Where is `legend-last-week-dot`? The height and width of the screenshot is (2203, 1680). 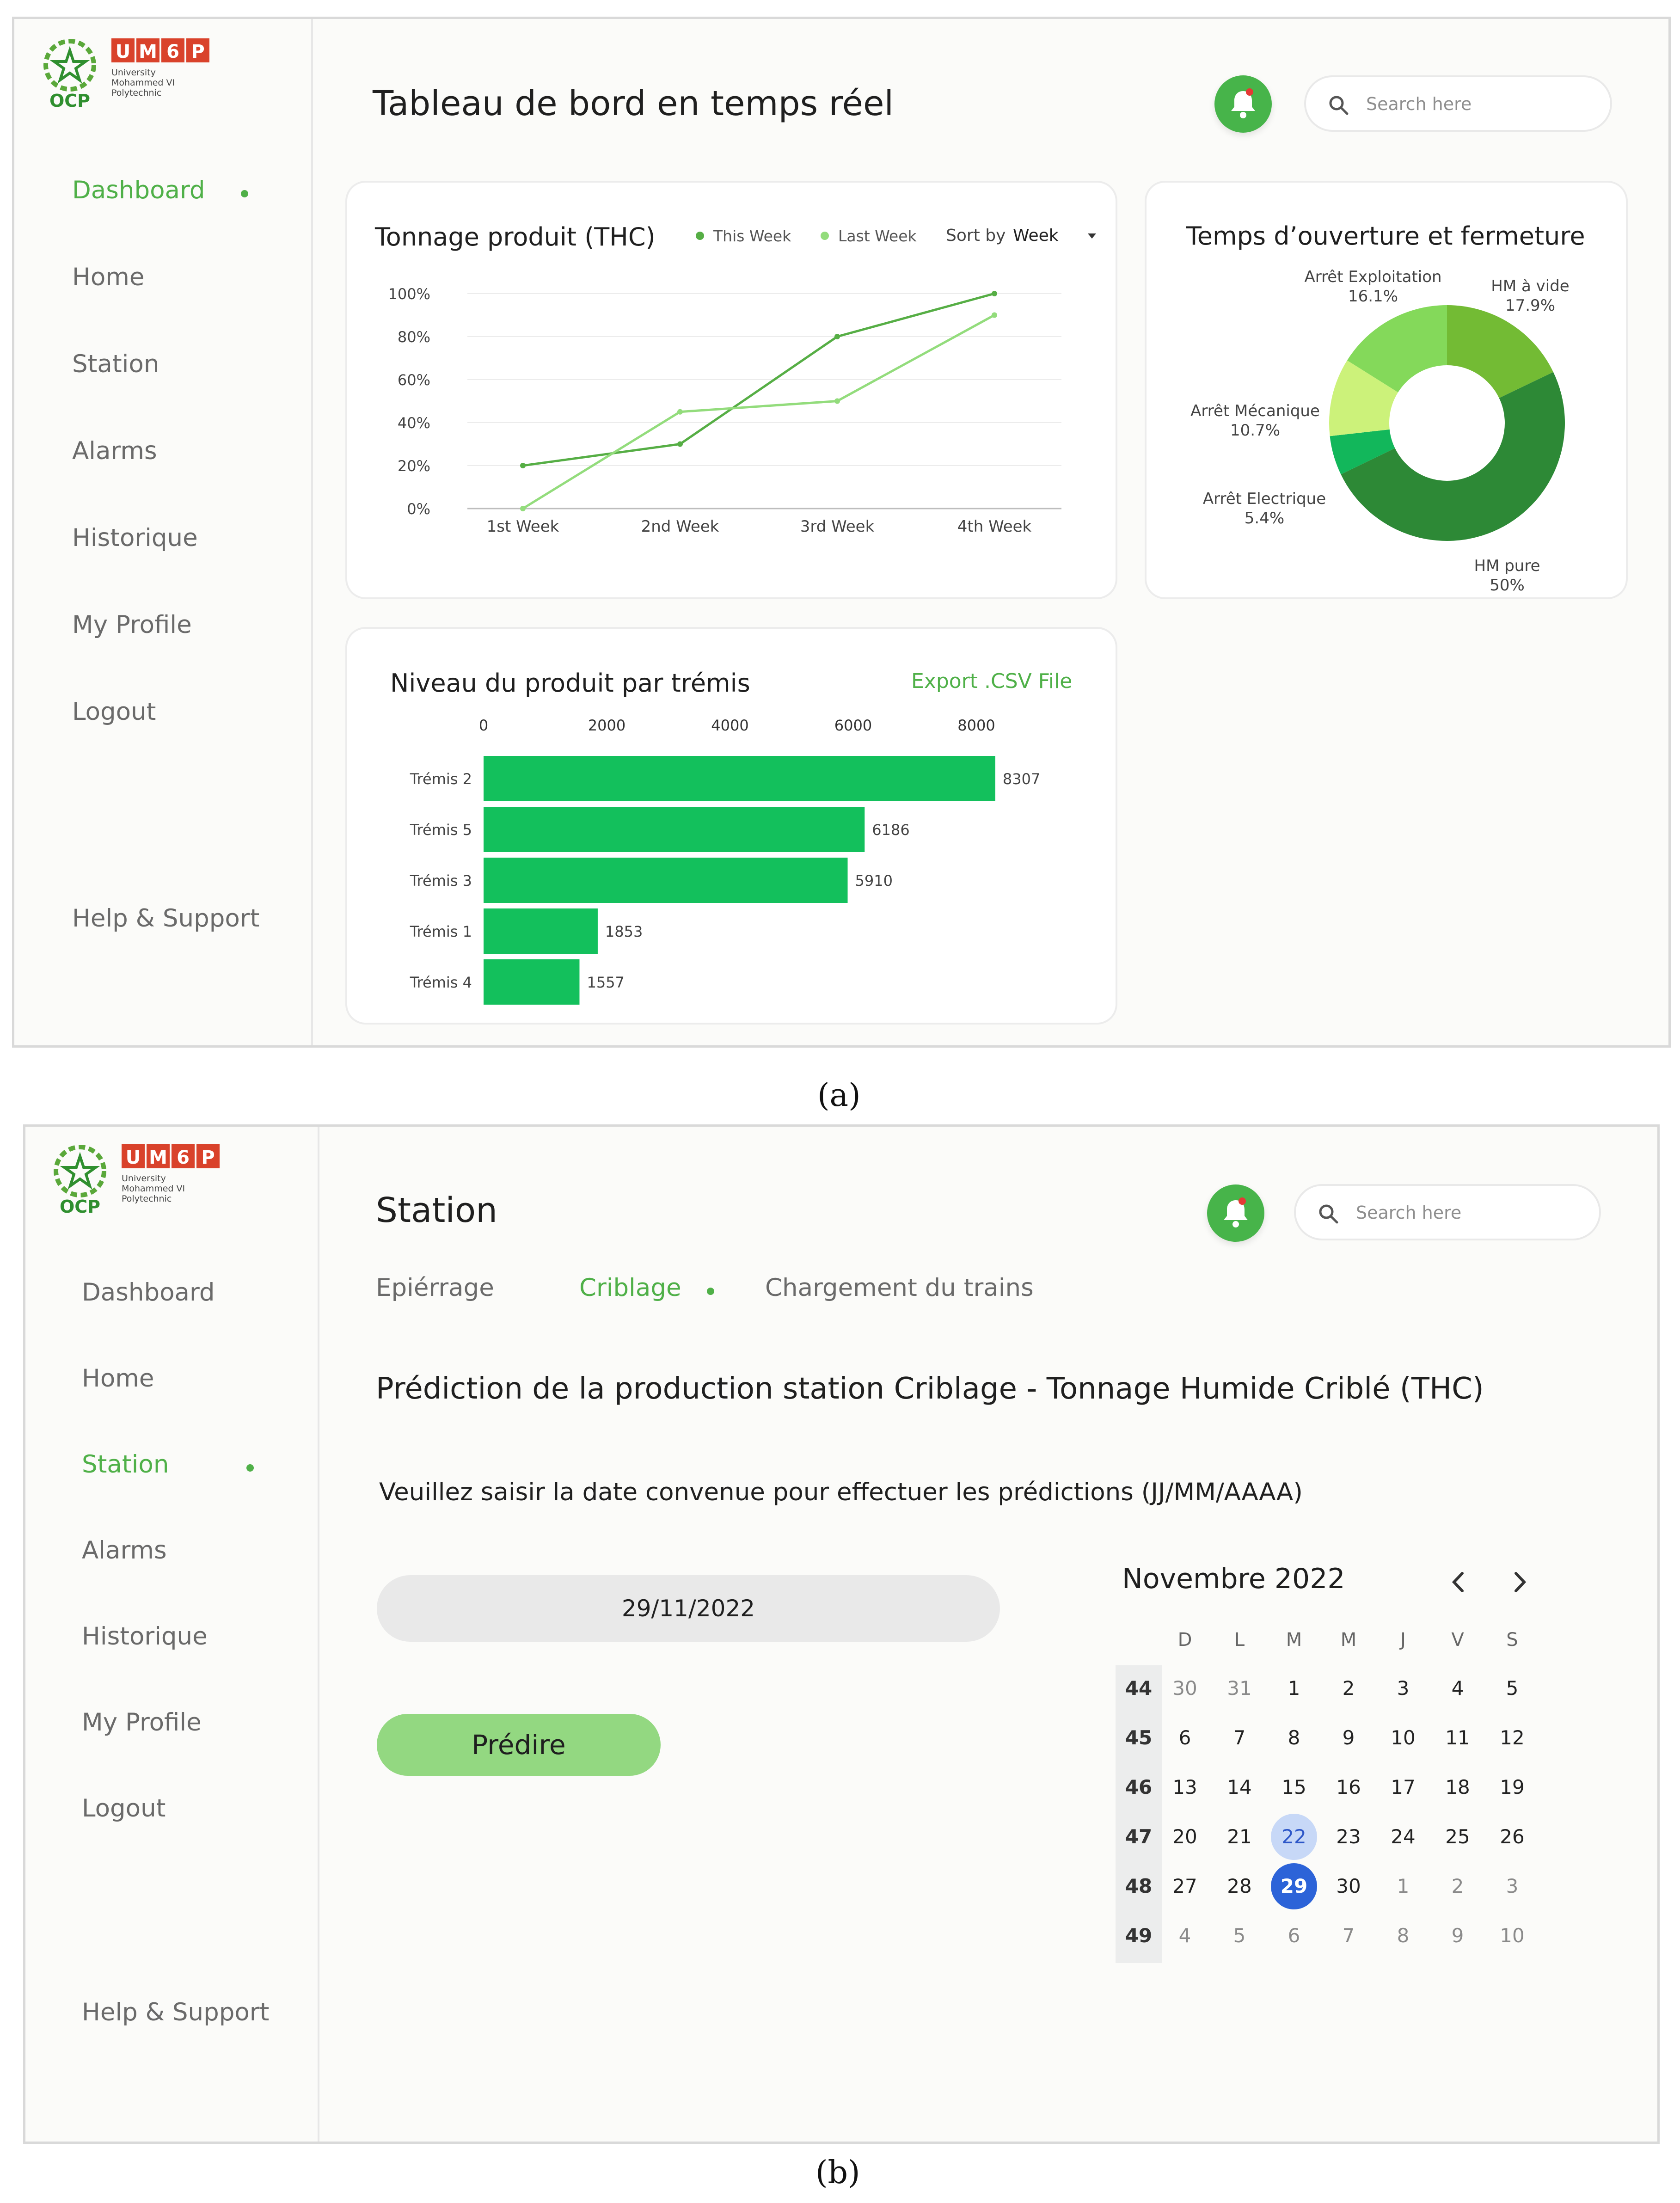
legend-last-week-dot is located at coordinates (825, 236).